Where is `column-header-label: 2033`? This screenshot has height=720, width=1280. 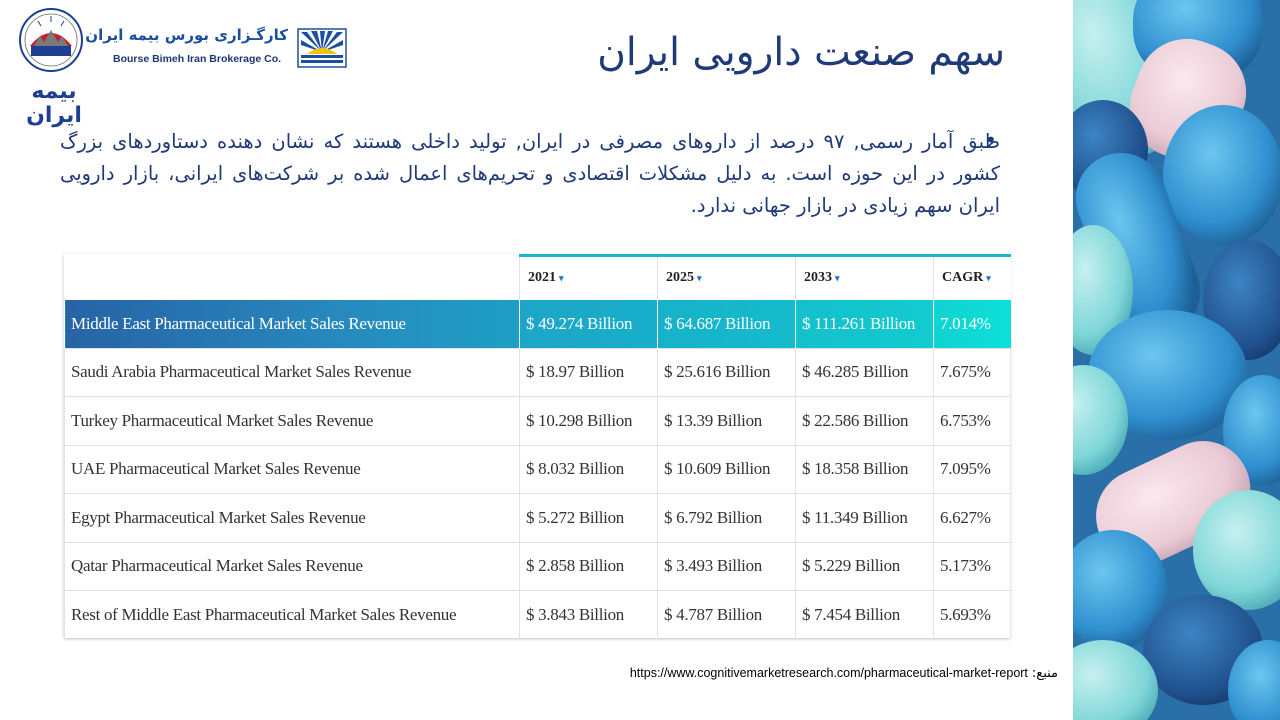 column-header-label: 2033 is located at coordinates (818, 278).